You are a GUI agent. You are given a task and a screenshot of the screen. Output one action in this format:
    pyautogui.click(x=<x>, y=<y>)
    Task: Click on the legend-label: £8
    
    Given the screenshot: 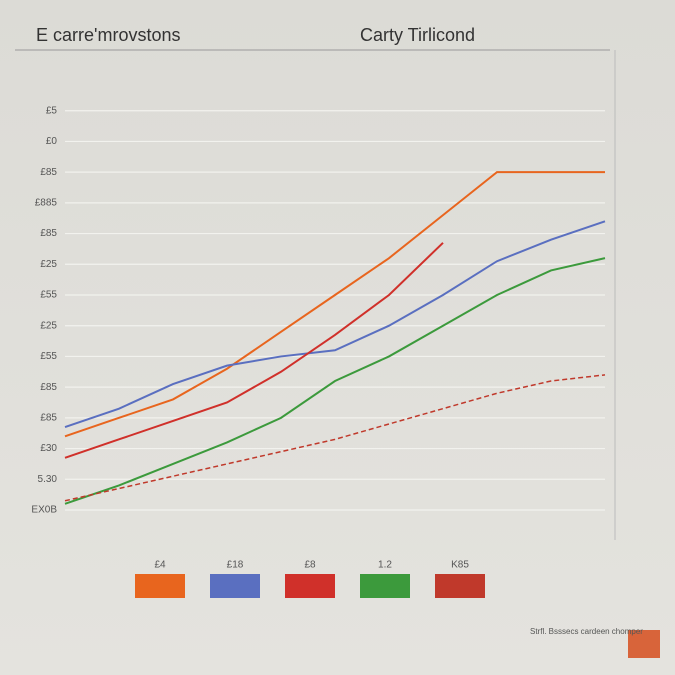 What is the action you would take?
    pyautogui.click(x=310, y=565)
    